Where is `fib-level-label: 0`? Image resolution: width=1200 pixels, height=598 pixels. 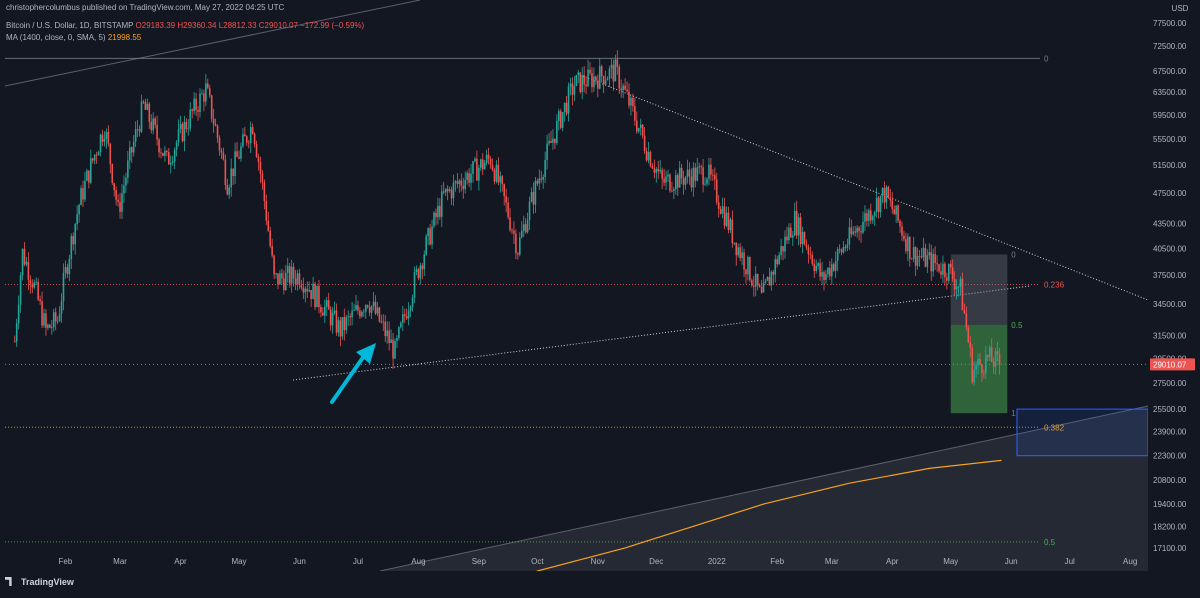
fib-level-label: 0 is located at coordinates (1046, 58).